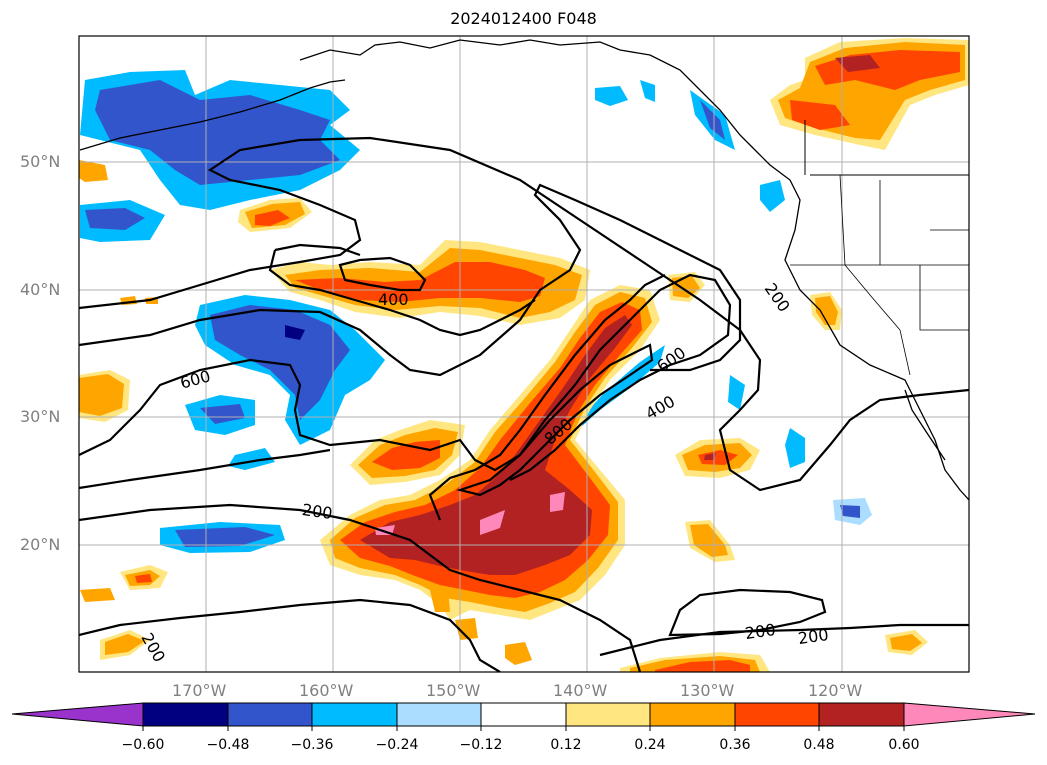 The height and width of the screenshot is (765, 1047). What do you see at coordinates (835, 690) in the screenshot?
I see `lon-label-120w: 120°W` at bounding box center [835, 690].